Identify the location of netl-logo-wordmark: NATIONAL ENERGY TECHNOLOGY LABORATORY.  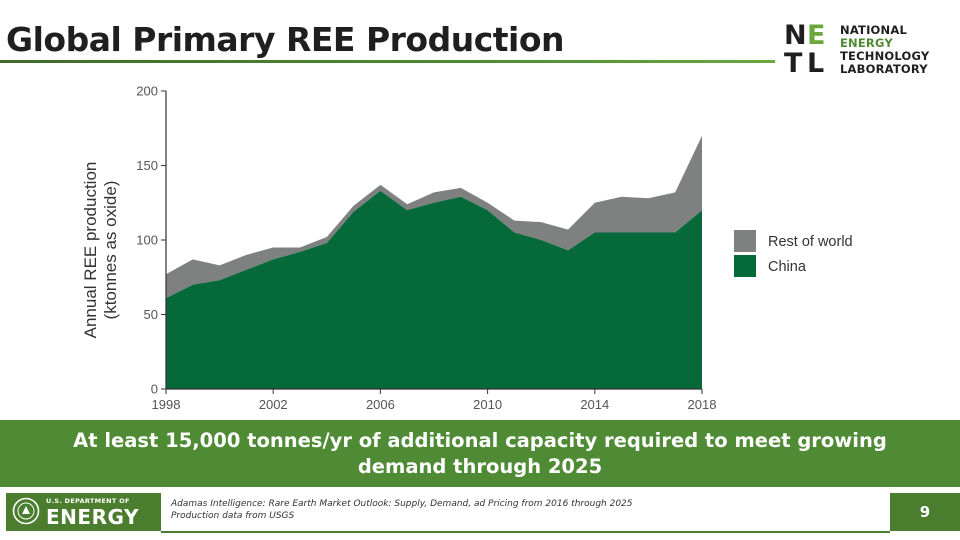
(884, 50).